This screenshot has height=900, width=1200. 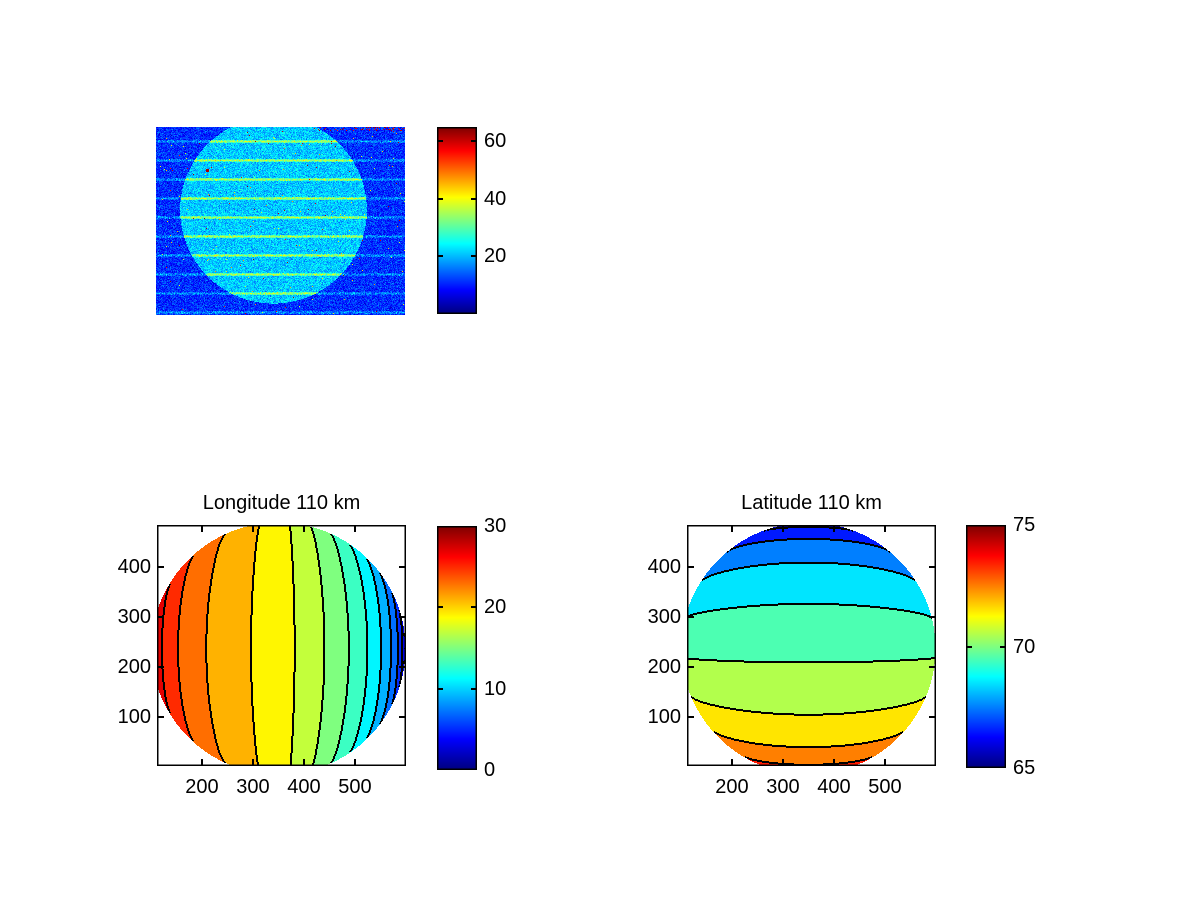 I want to click on raw-image-colorbar-tick-label: 40, so click(x=495, y=198).